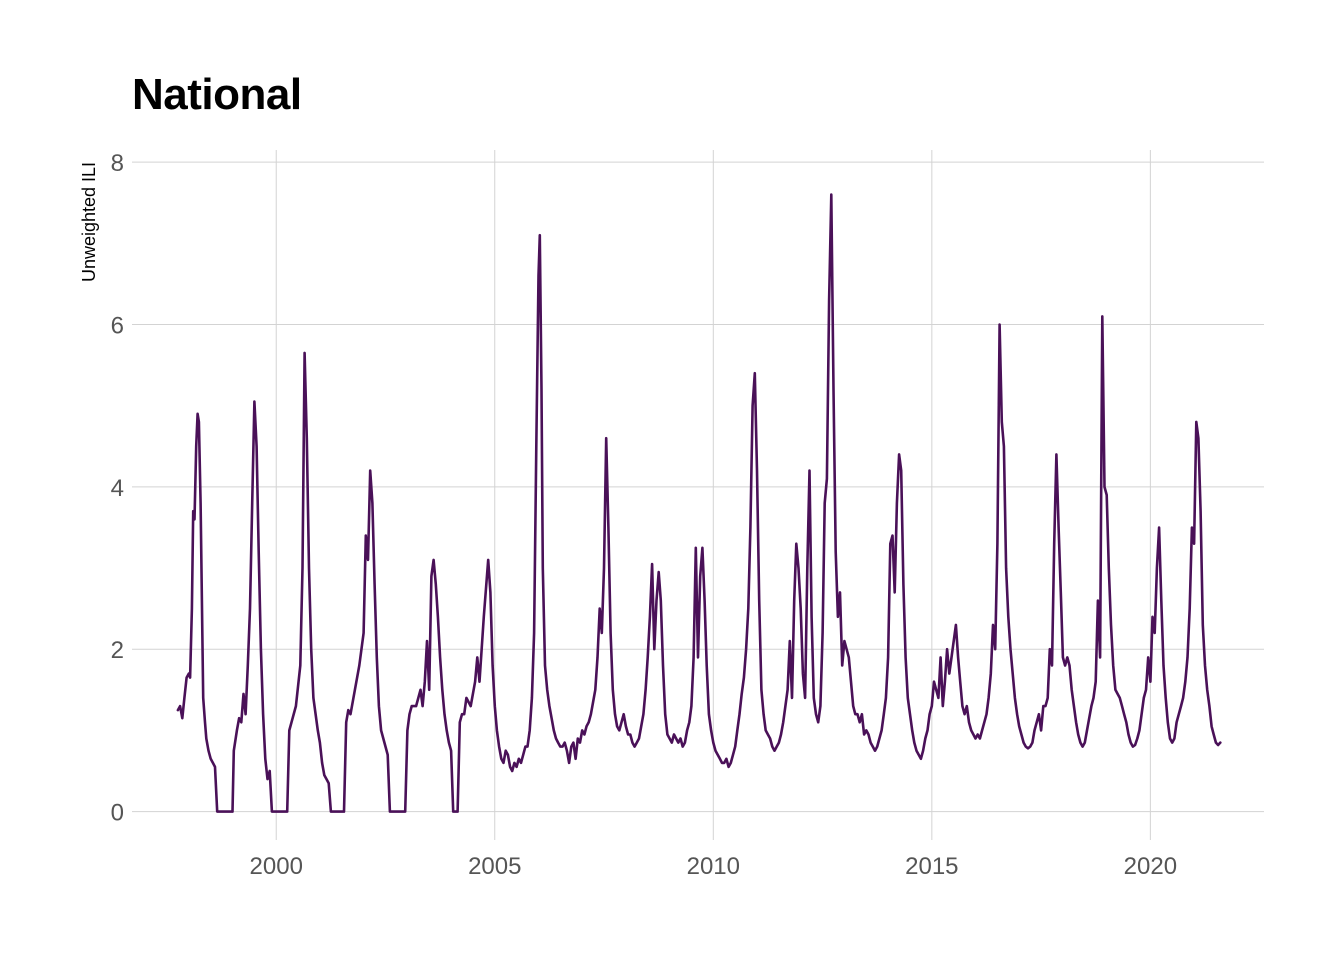 This screenshot has width=1344, height=960. I want to click on x-tick-label-2015: 2015, so click(931, 866).